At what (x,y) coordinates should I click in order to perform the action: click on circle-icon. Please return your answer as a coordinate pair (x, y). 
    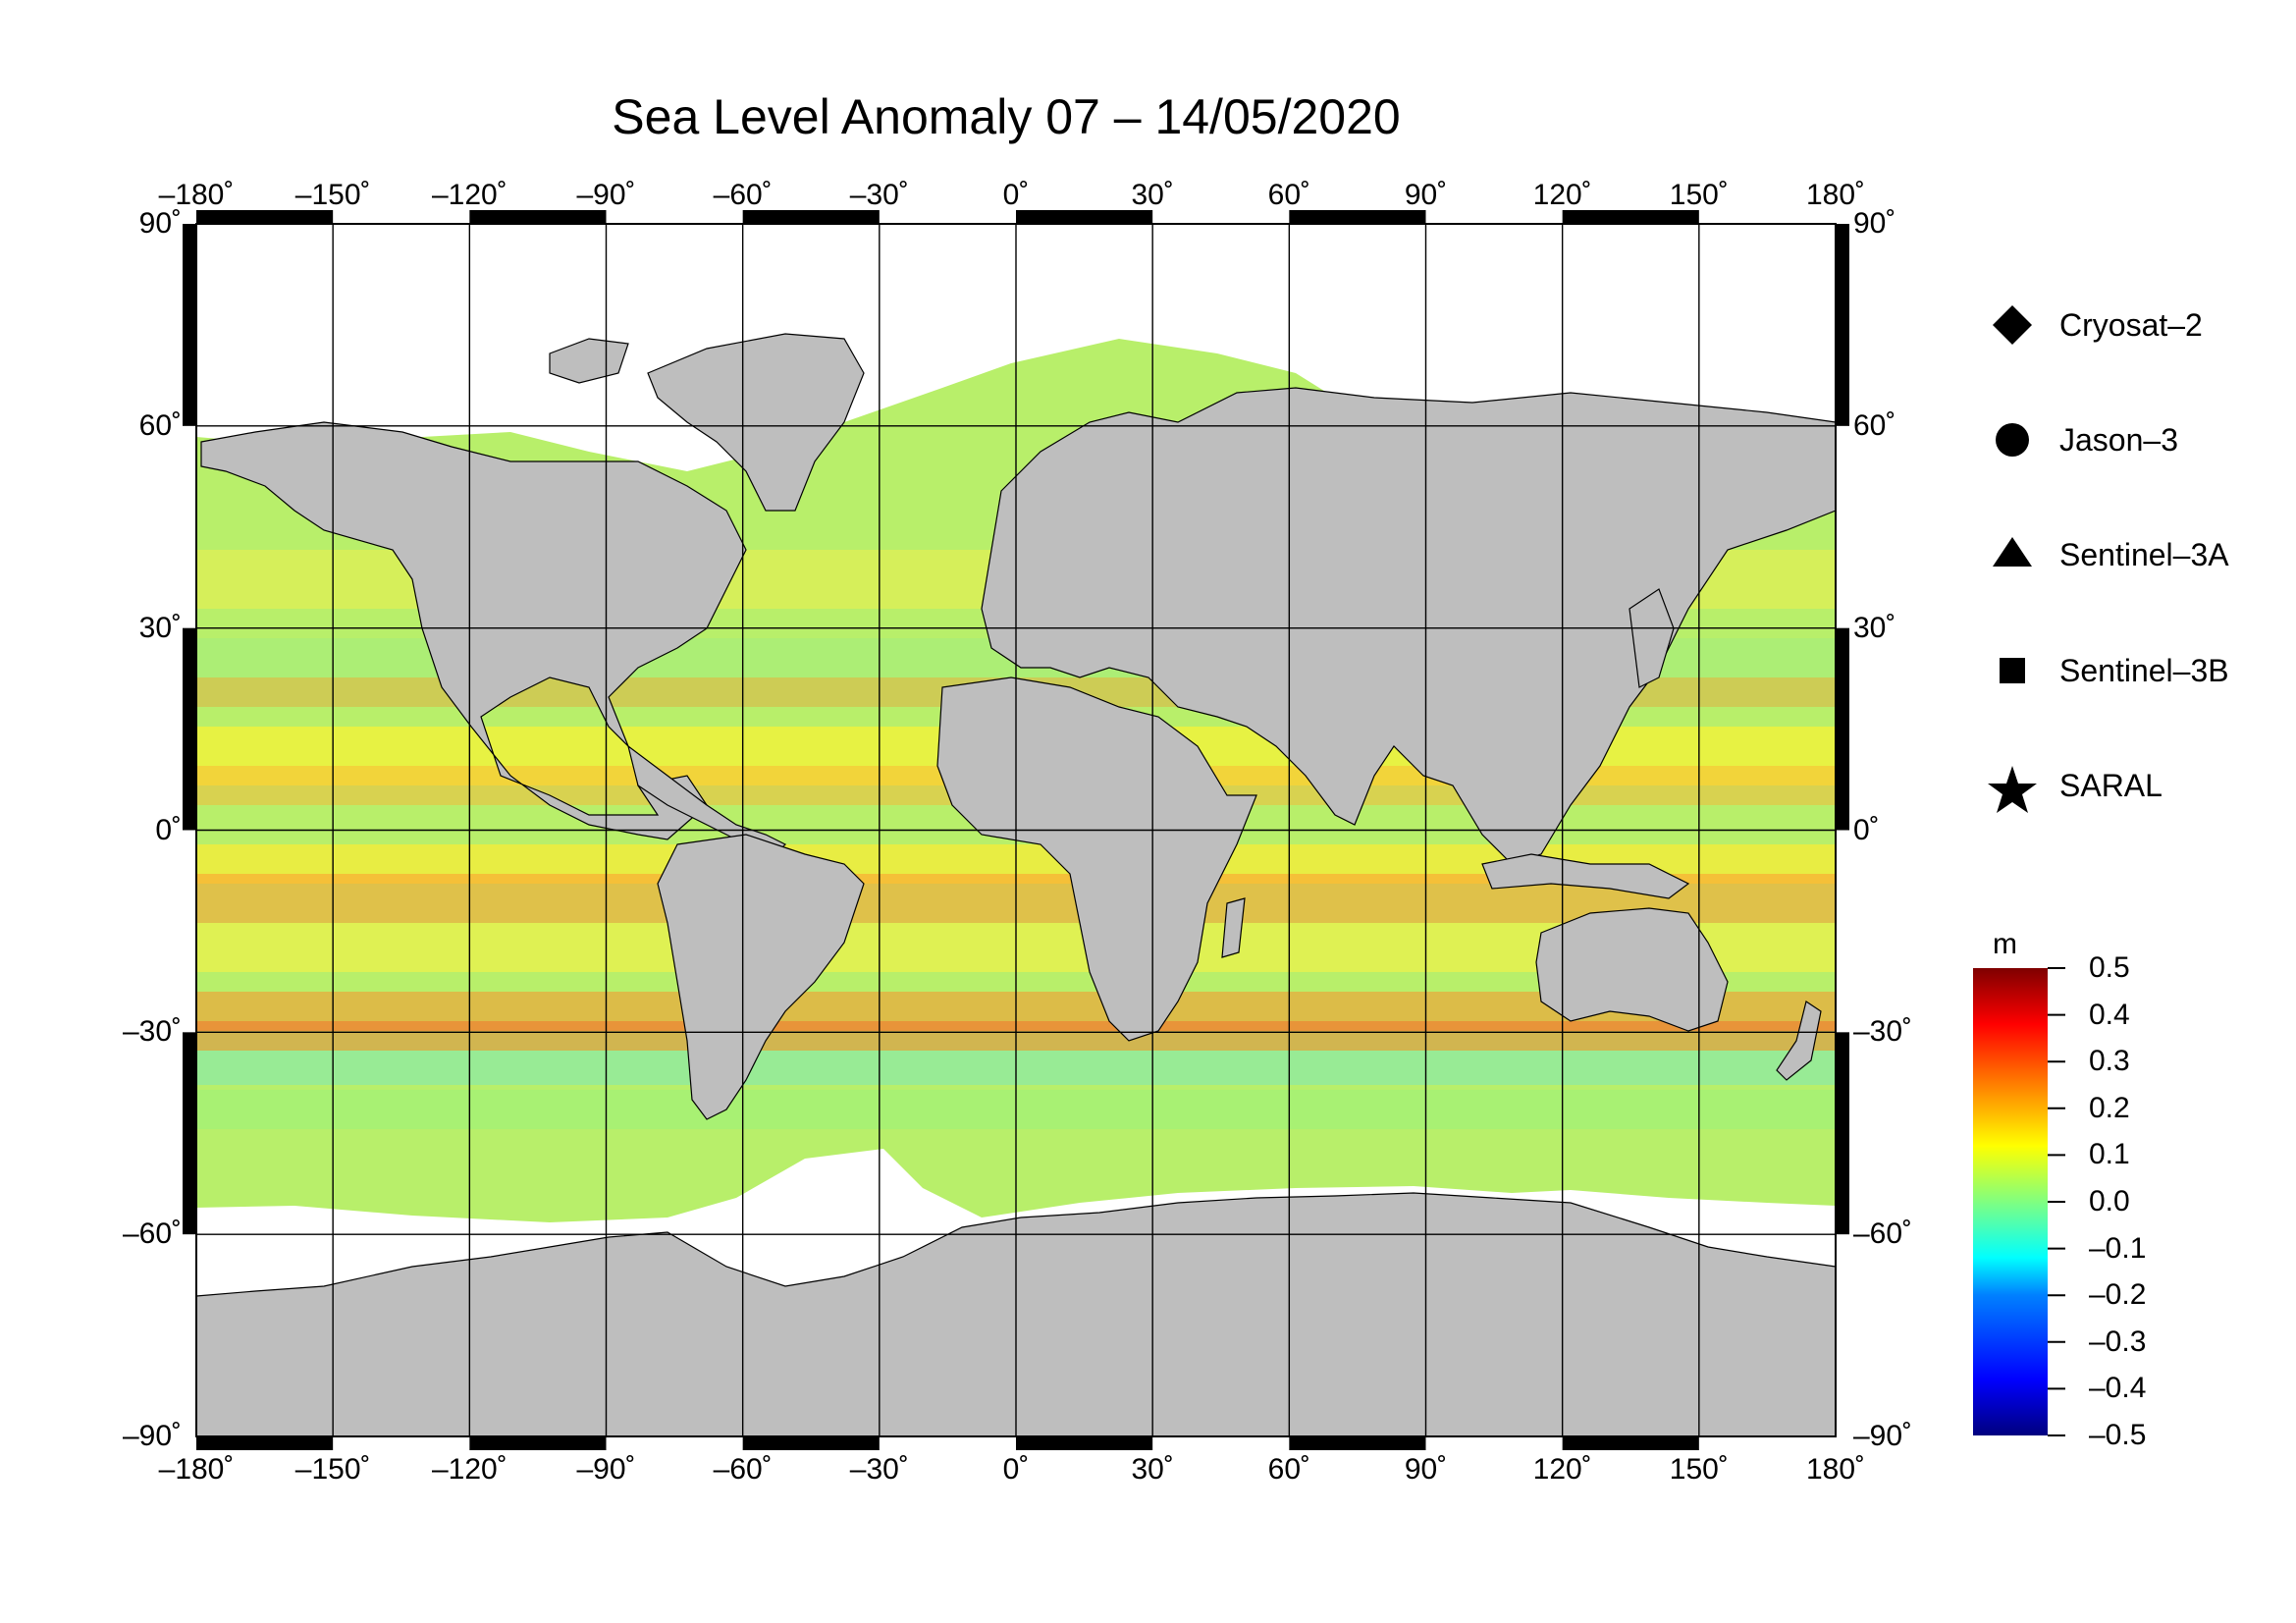
    Looking at the image, I should click on (2012, 440).